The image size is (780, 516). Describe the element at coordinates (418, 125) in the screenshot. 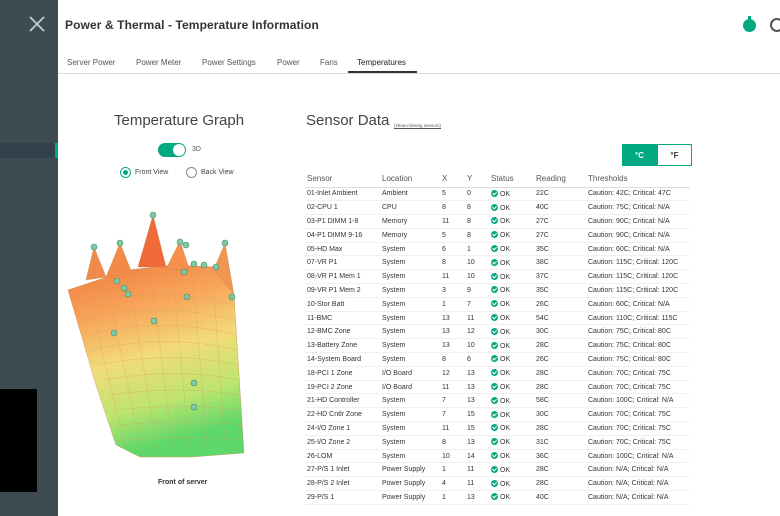

I see `show-missing-sensors-link: (show missing sensors)` at that location.